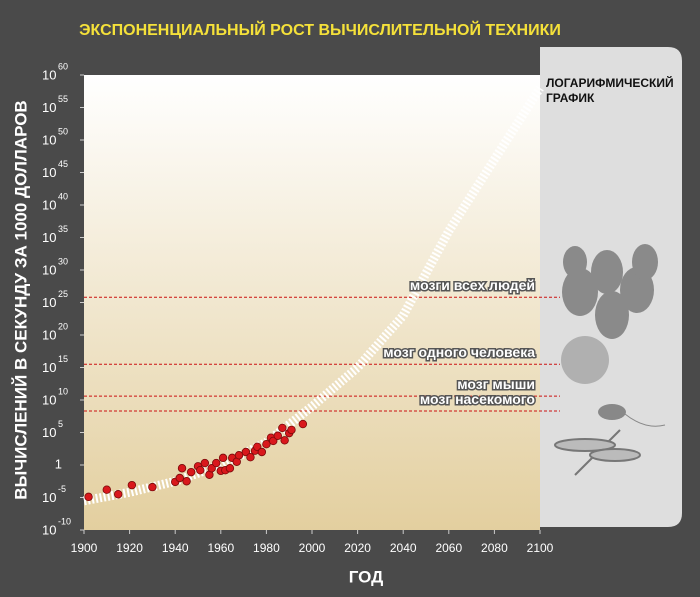 The image size is (700, 597). I want to click on x-tick-label: 1960, so click(220, 548).